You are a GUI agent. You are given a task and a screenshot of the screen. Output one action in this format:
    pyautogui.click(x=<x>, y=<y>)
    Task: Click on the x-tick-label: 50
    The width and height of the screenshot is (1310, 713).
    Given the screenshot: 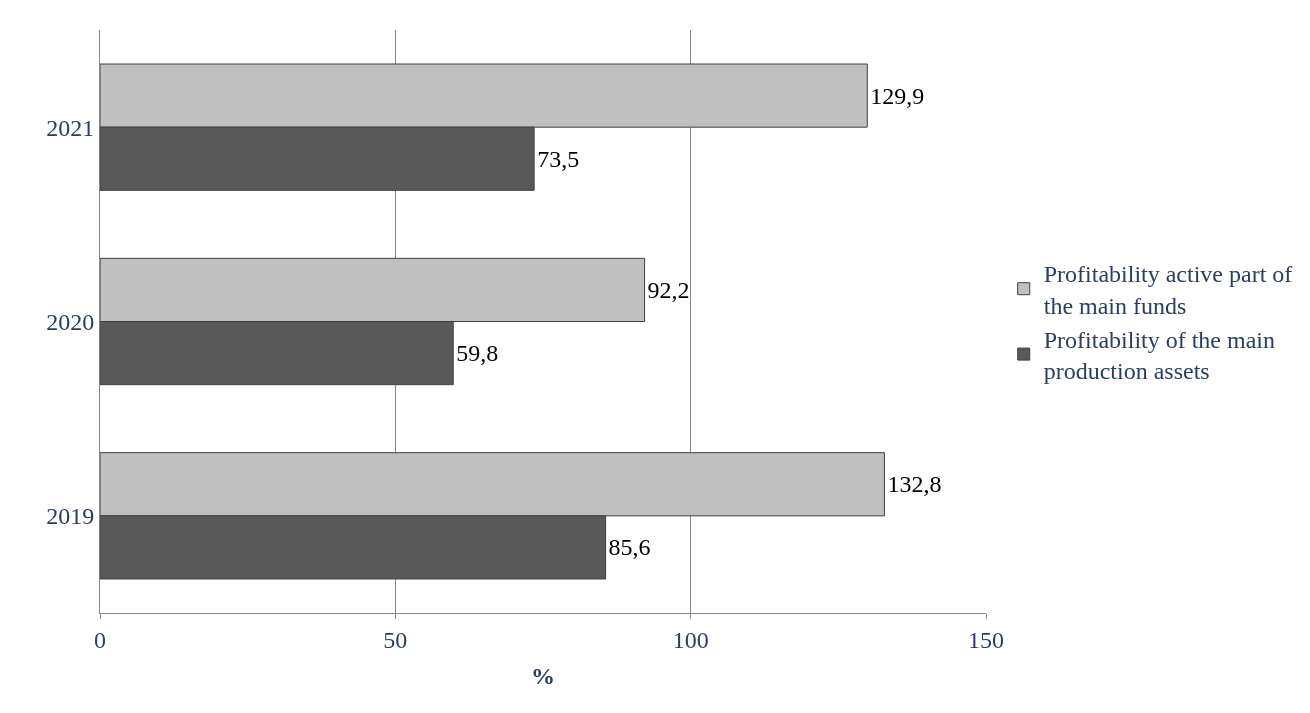 What is the action you would take?
    pyautogui.click(x=395, y=639)
    